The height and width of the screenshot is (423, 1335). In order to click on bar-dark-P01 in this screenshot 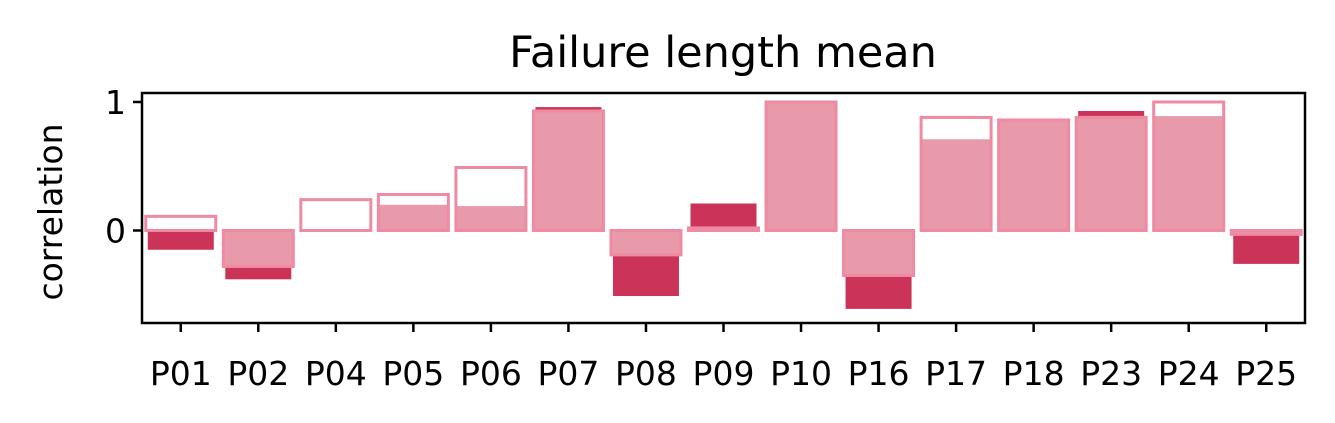, I will do `click(180, 240)`.